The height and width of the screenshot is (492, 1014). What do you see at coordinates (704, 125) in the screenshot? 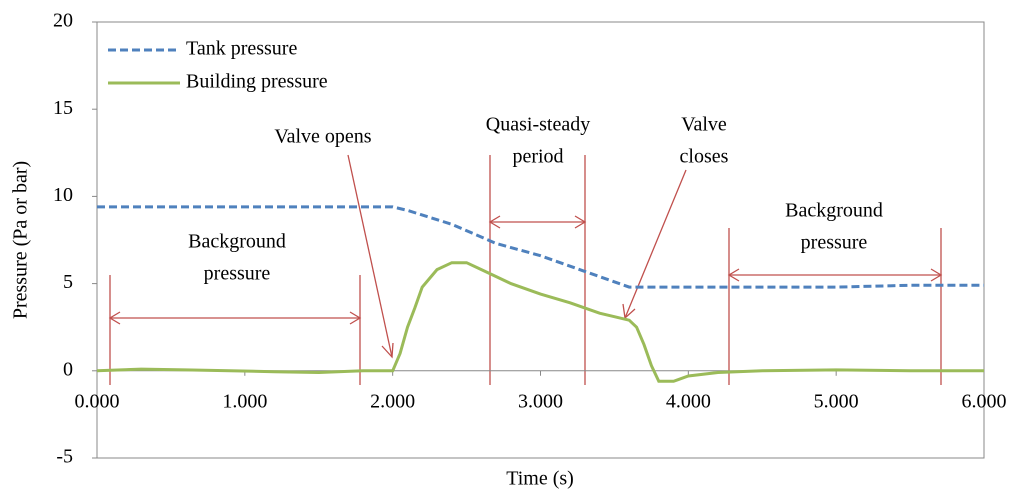
I see `annotation: Valve` at bounding box center [704, 125].